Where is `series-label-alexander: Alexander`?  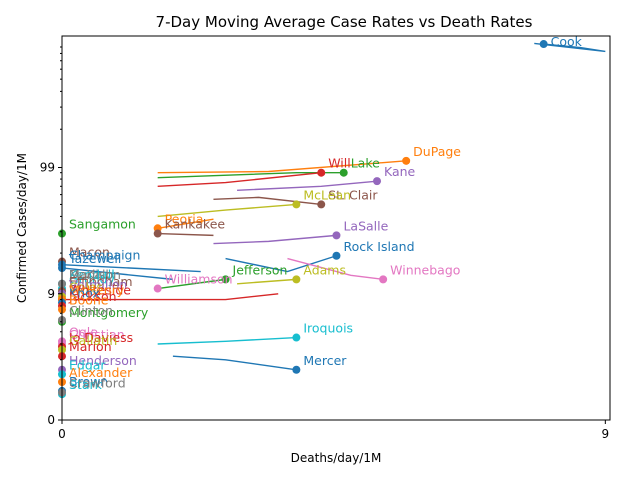 series-label-alexander: Alexander is located at coordinates (101, 372).